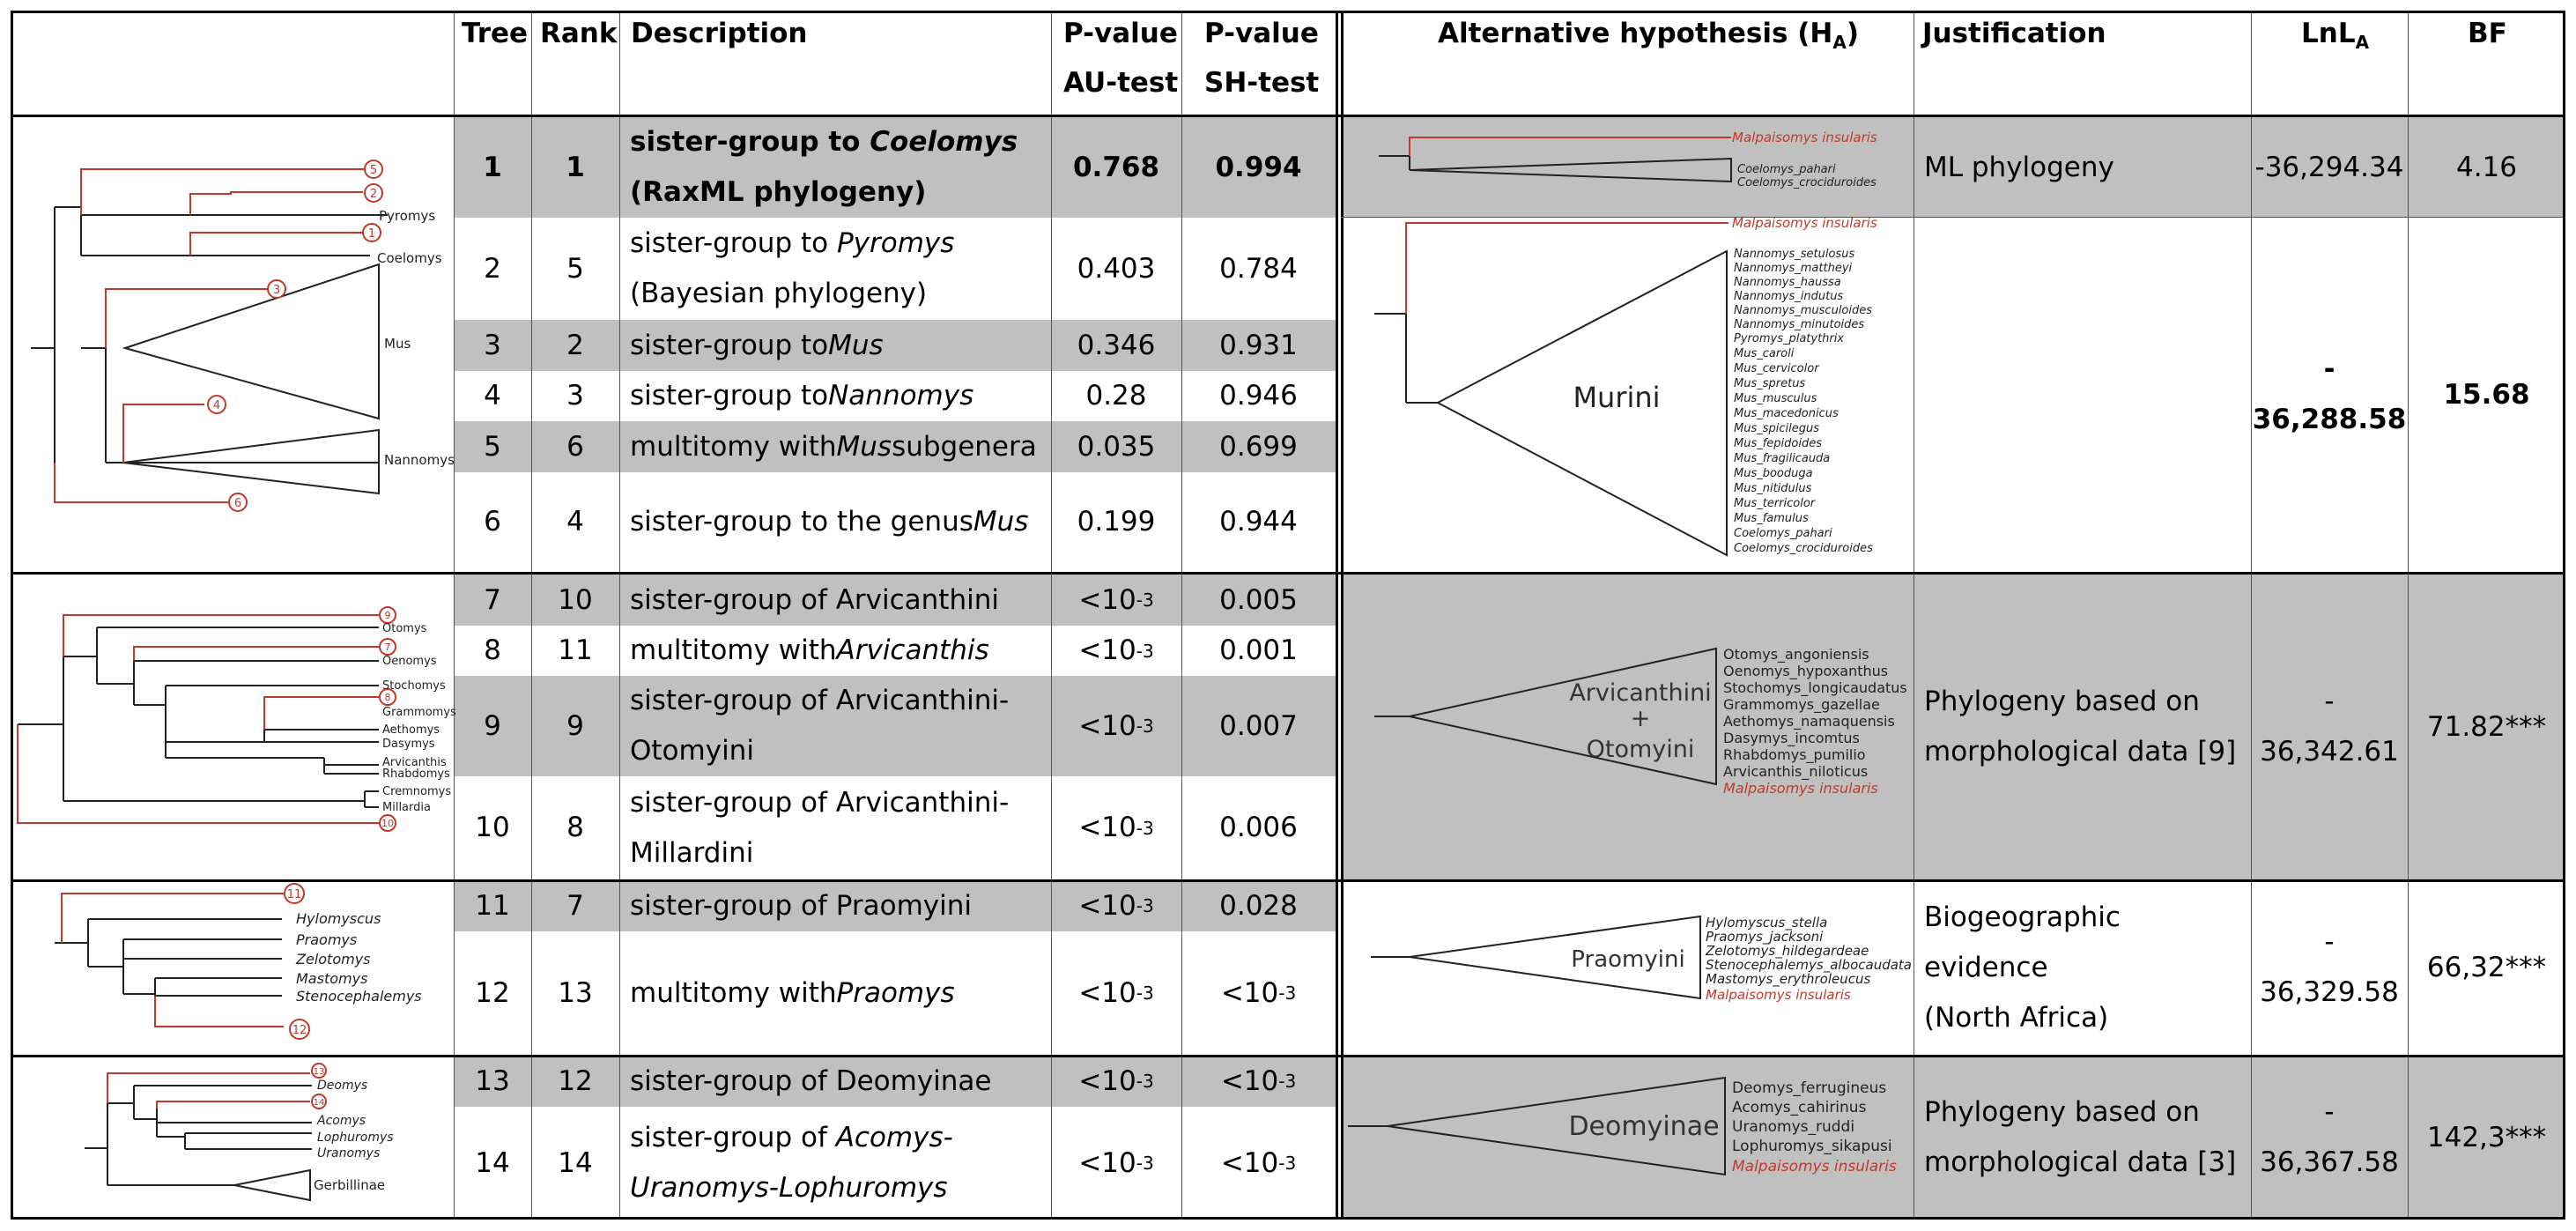  Describe the element at coordinates (417, 792) in the screenshot. I see `taxon-cremnomys: Cremnomys` at that location.